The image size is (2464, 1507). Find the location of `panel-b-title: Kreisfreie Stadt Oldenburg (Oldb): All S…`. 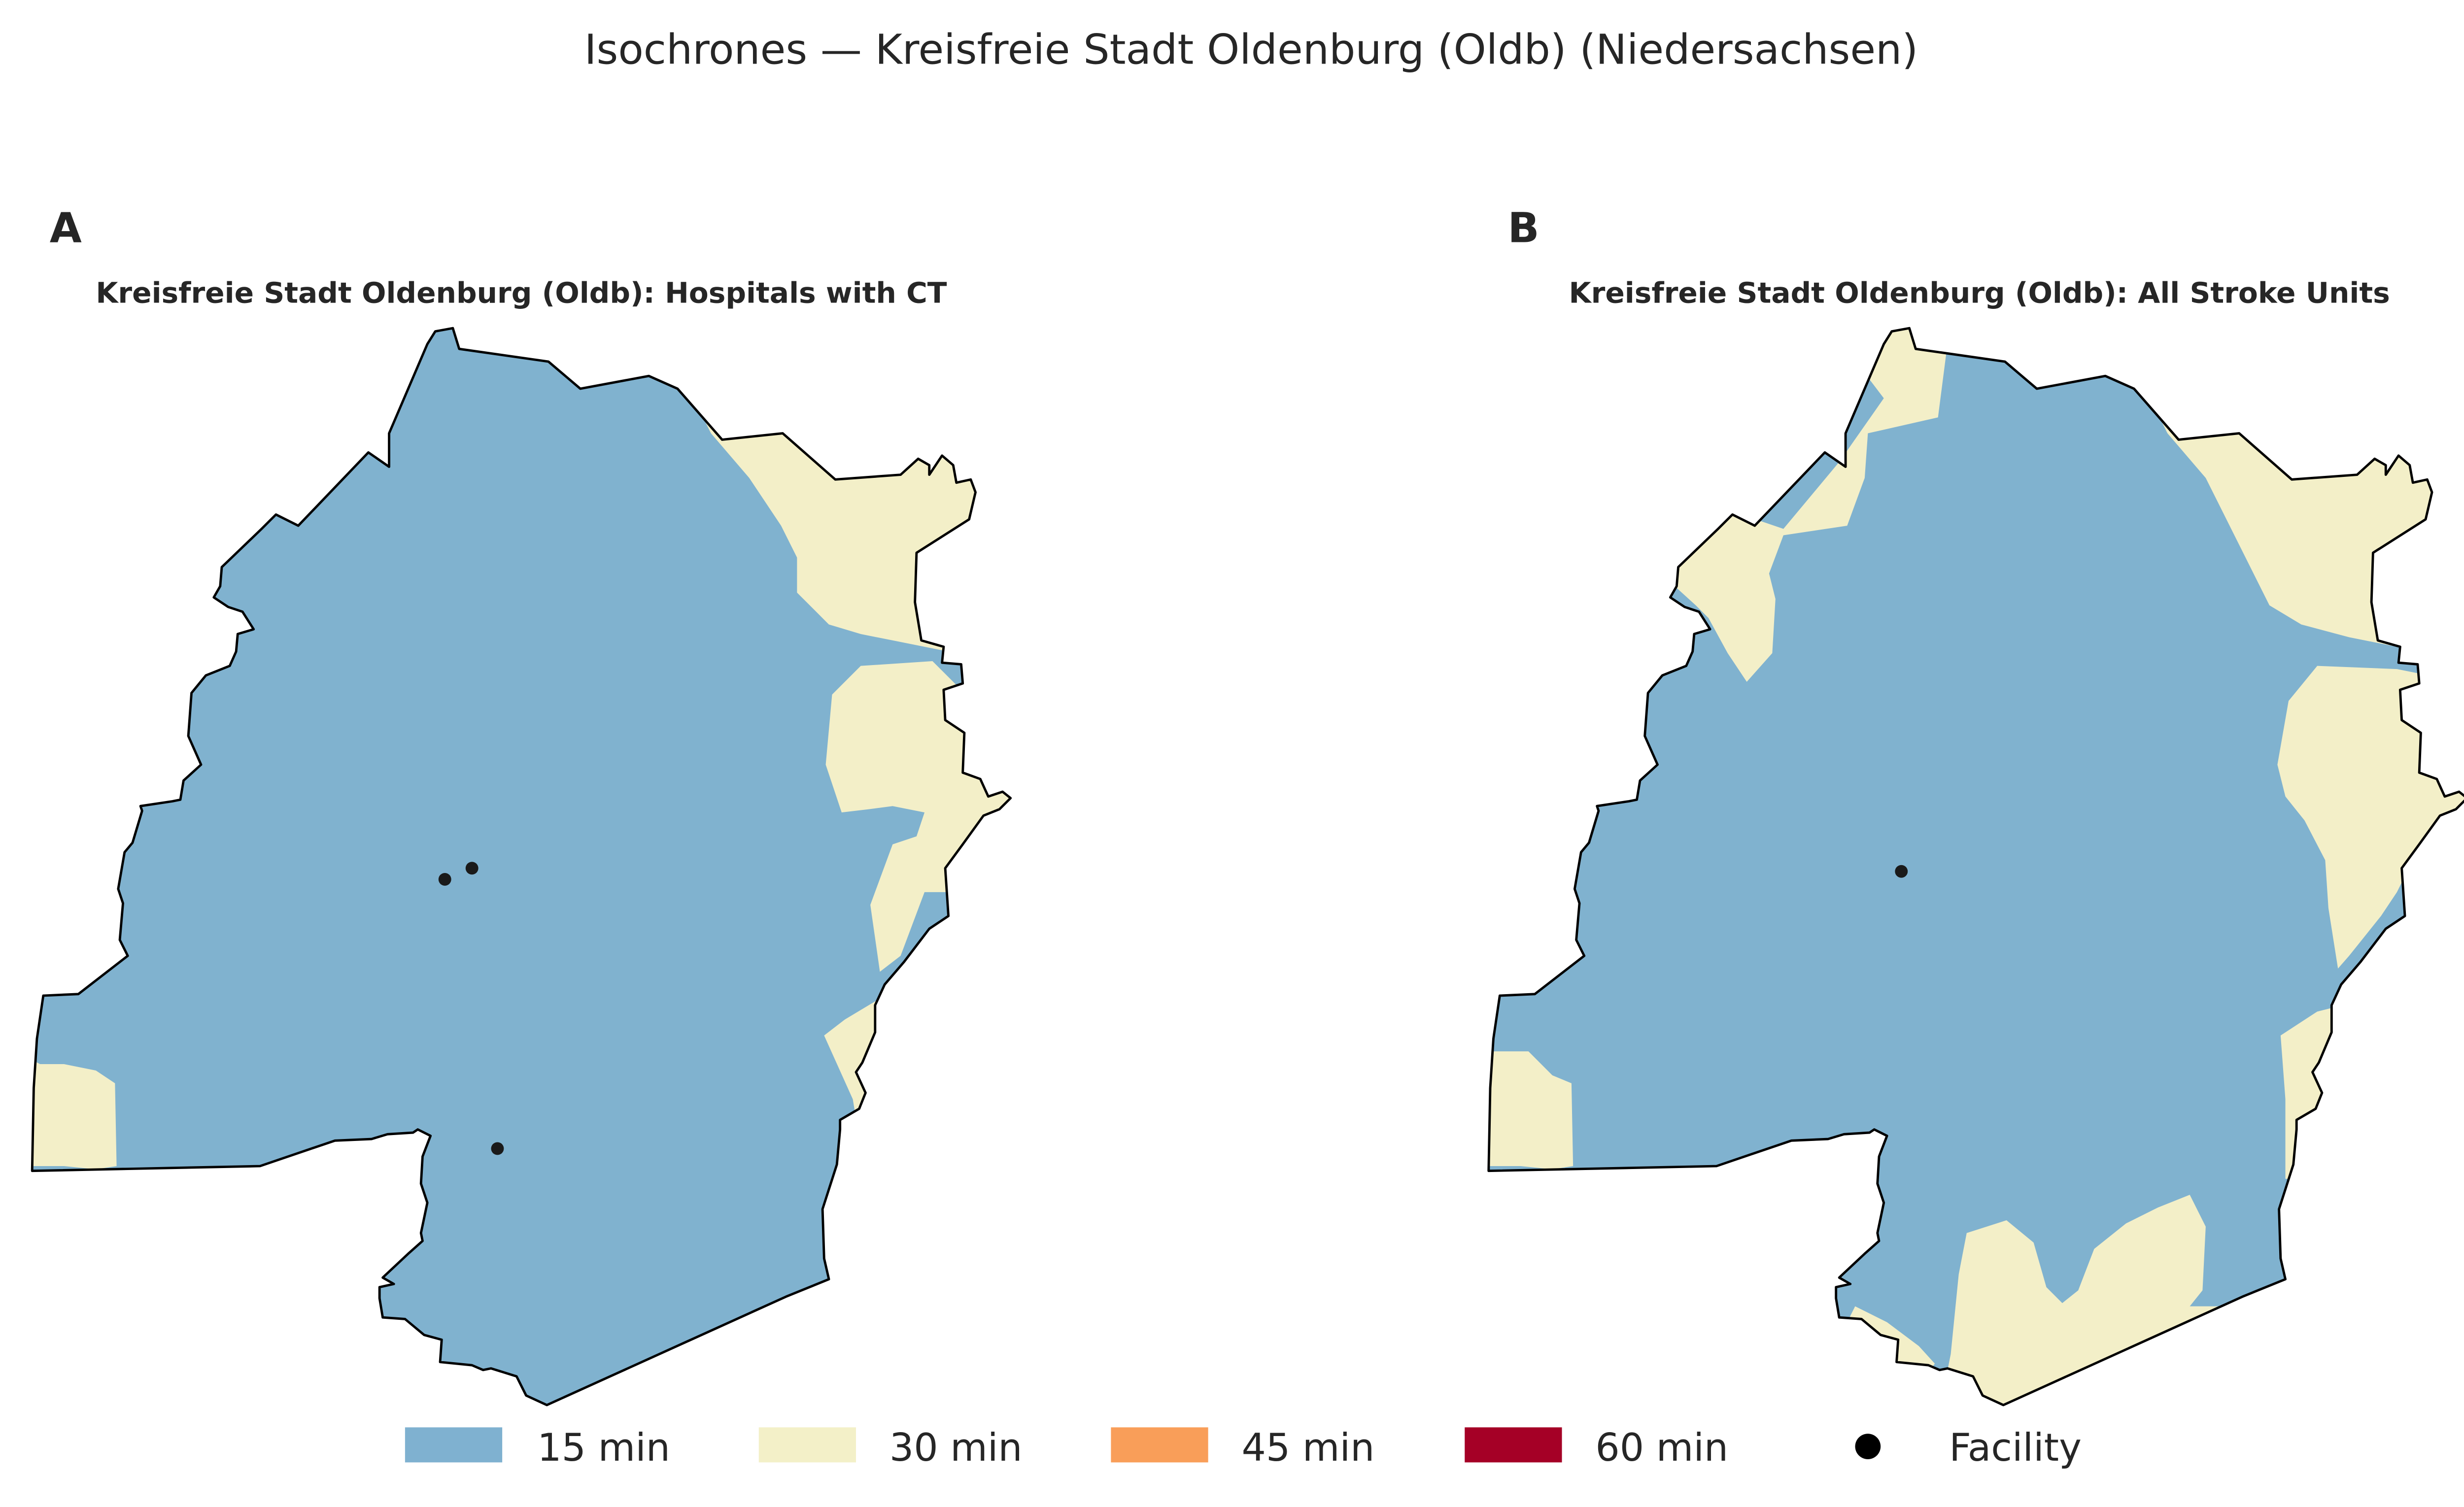

panel-b-title: Kreisfreie Stadt Oldenburg (Oldb): All S… is located at coordinates (1979, 292).